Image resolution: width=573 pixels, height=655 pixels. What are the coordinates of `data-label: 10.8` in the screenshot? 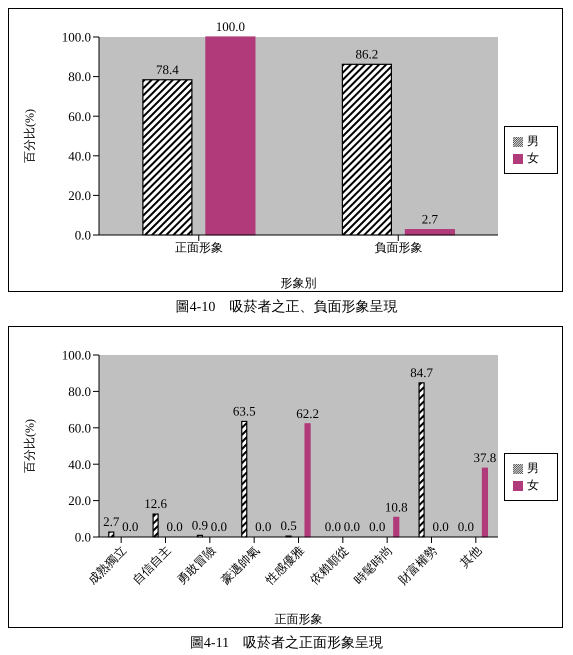 It's located at (396, 506).